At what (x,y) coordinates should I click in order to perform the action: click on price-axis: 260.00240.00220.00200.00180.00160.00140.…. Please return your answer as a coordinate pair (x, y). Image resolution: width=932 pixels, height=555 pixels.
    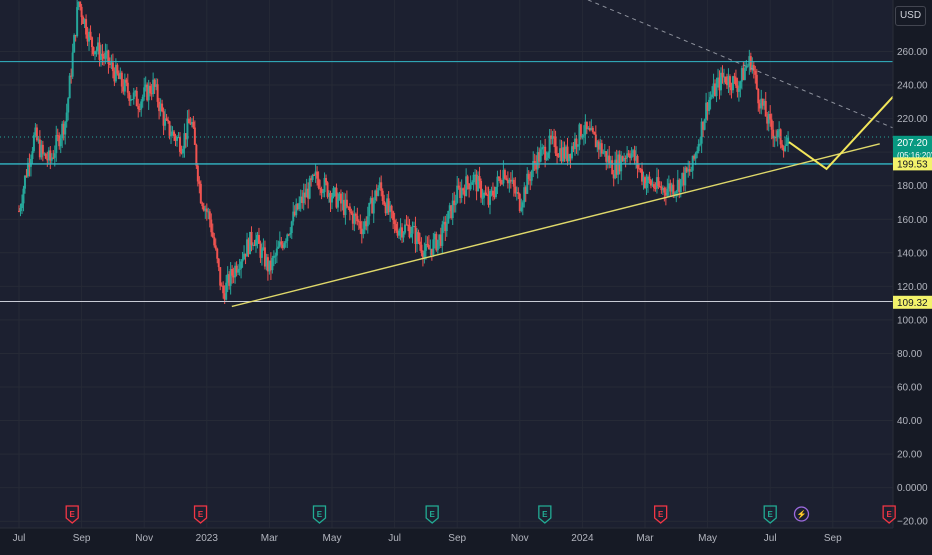
    Looking at the image, I should click on (912, 275).